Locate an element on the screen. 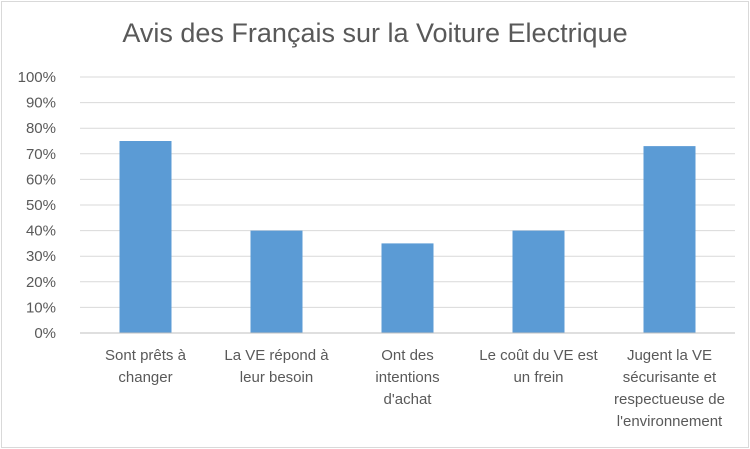 This screenshot has width=750, height=449. x-tick-label-line: Jugent la VE is located at coordinates (669, 355).